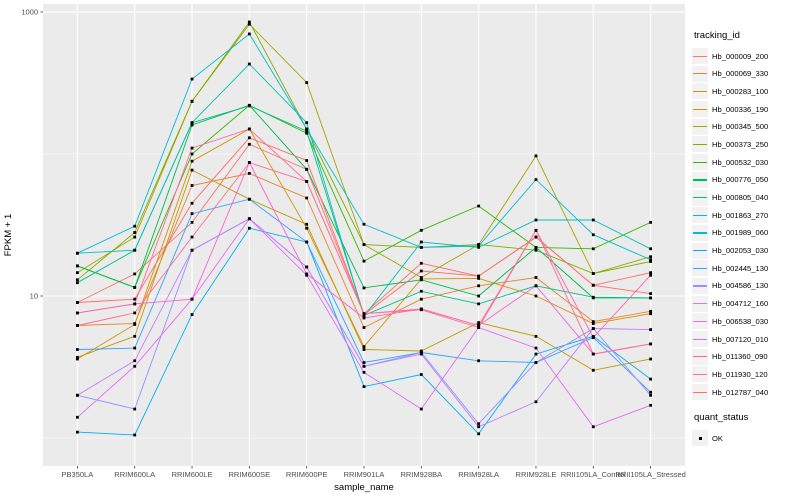  I want to click on legend-item-Hb_000373_250: Hb_000373_250, so click(745, 144).